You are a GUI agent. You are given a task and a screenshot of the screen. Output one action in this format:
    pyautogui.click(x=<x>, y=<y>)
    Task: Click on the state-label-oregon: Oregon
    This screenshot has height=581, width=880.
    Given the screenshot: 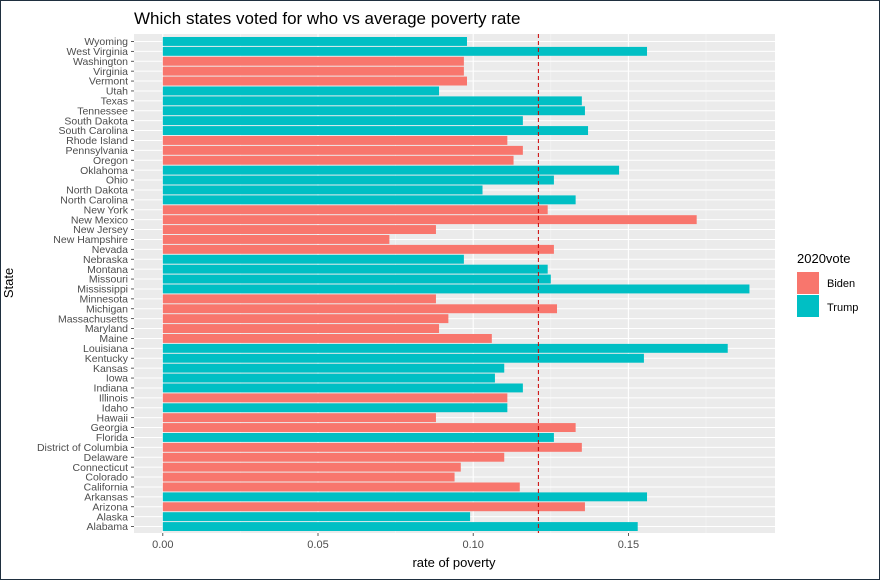 What is the action you would take?
    pyautogui.click(x=110, y=161)
    